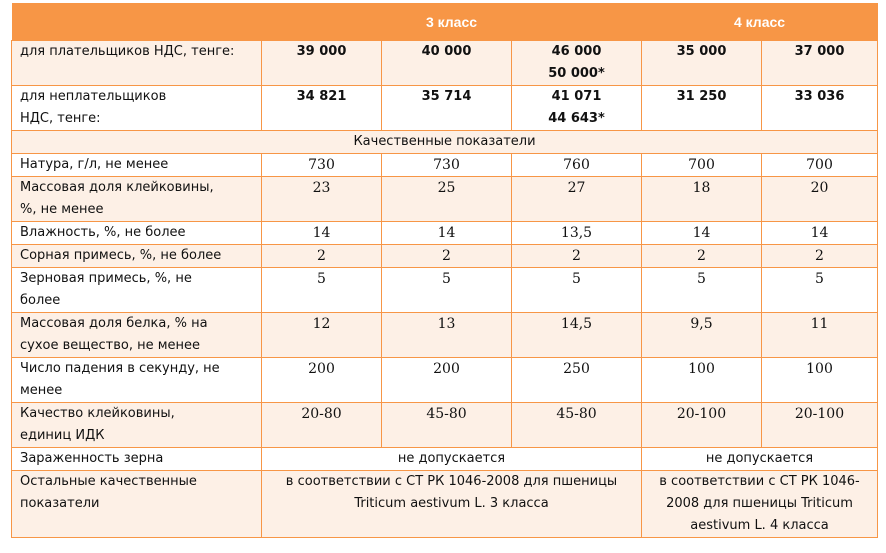 The height and width of the screenshot is (553, 886). What do you see at coordinates (41, 390) in the screenshot?
I see `row-label-line: менее` at bounding box center [41, 390].